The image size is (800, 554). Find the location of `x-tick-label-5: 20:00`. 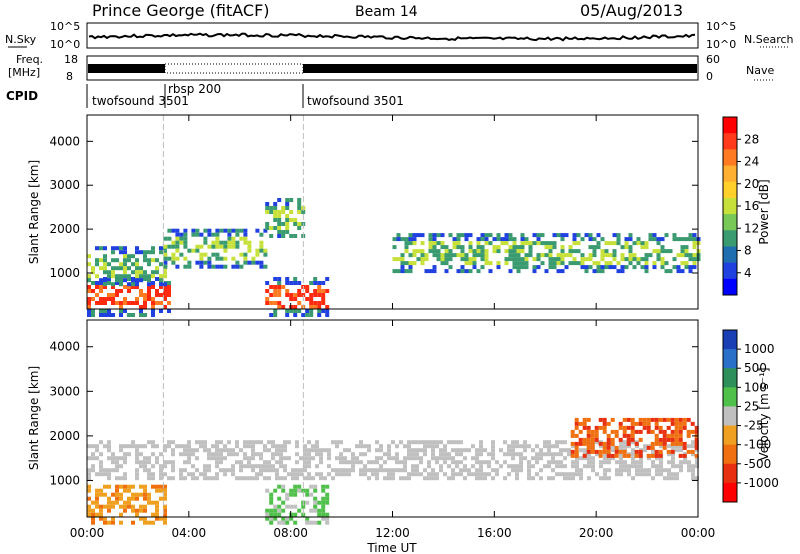

x-tick-label-5: 20:00 is located at coordinates (596, 533).